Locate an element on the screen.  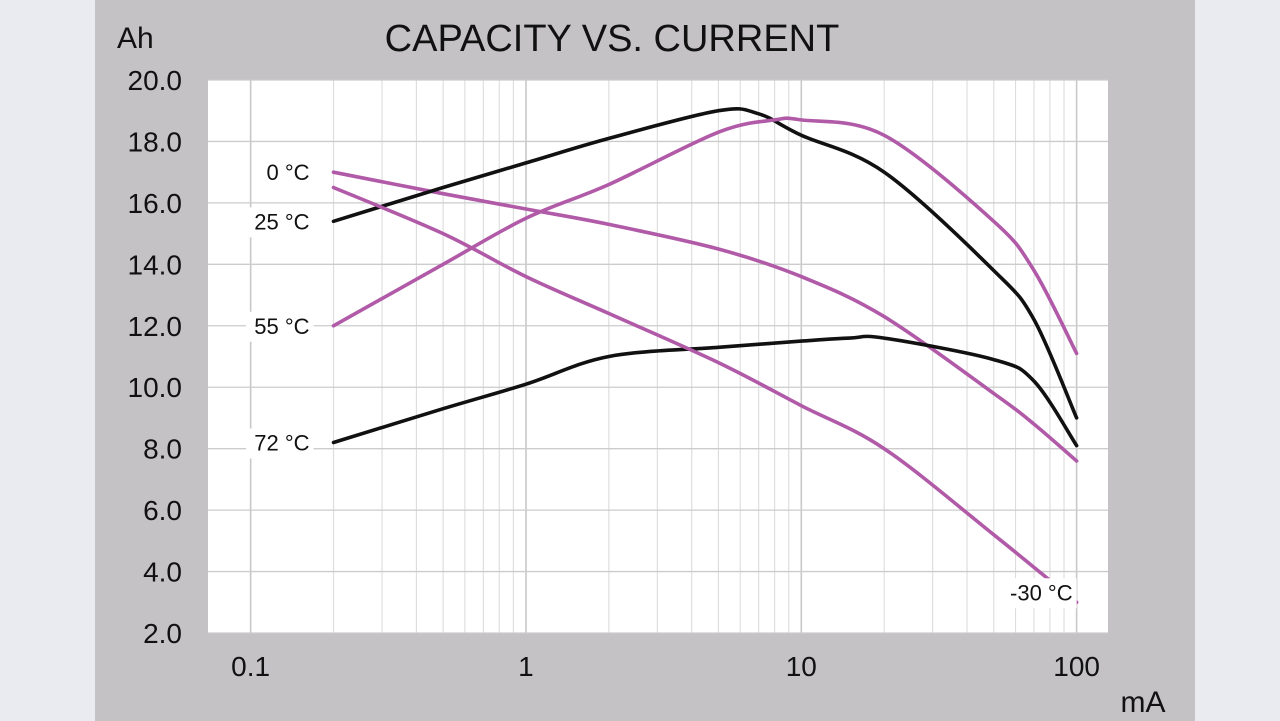
series-label-72c: 72 °C is located at coordinates (281, 443).